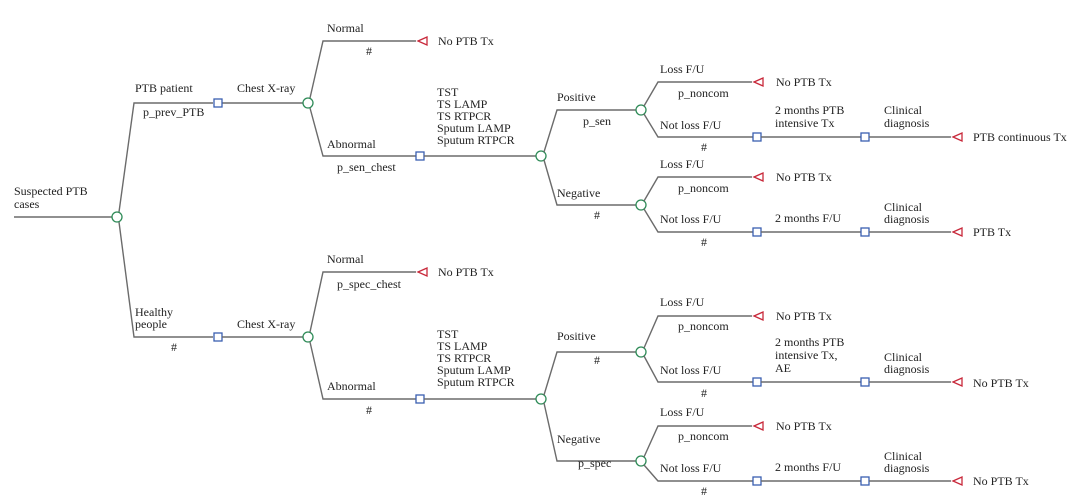  What do you see at coordinates (351, 144) in the screenshot?
I see `abnormal-label: Abnormal` at bounding box center [351, 144].